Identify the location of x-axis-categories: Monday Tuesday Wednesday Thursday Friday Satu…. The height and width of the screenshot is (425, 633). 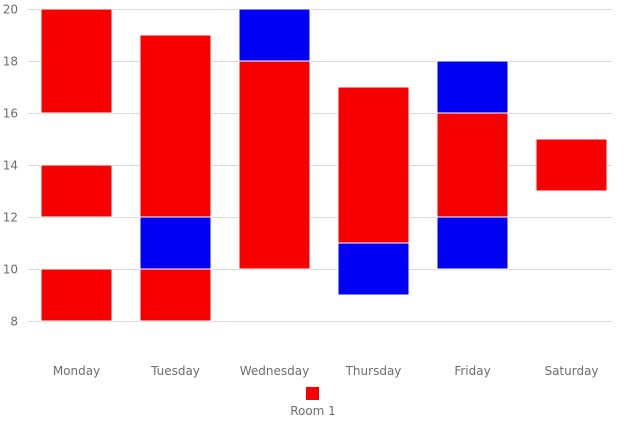
(326, 371).